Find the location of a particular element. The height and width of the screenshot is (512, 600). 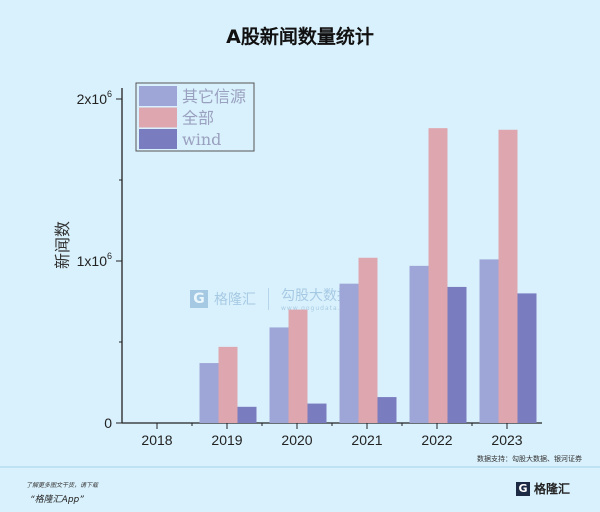

x-tick-label: 2018 is located at coordinates (156, 440).